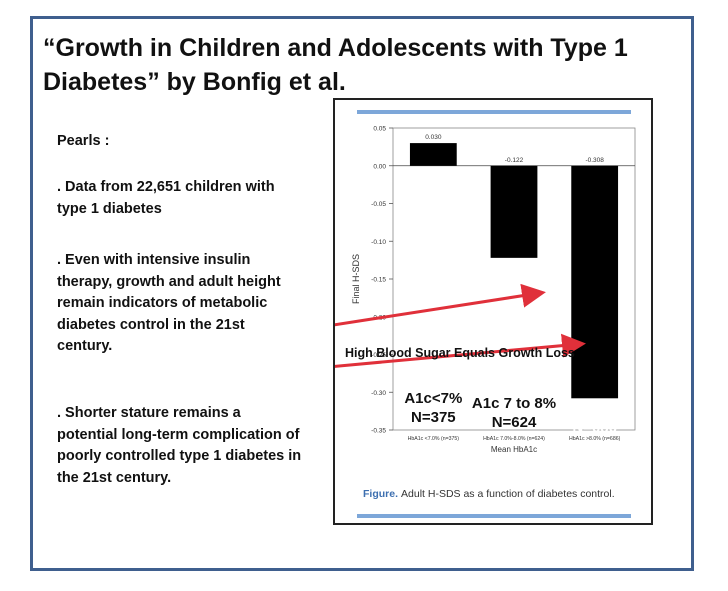 The height and width of the screenshot is (591, 728). I want to click on slide-title-line-2: Diabetes” by Bonfig et al., so click(194, 82).